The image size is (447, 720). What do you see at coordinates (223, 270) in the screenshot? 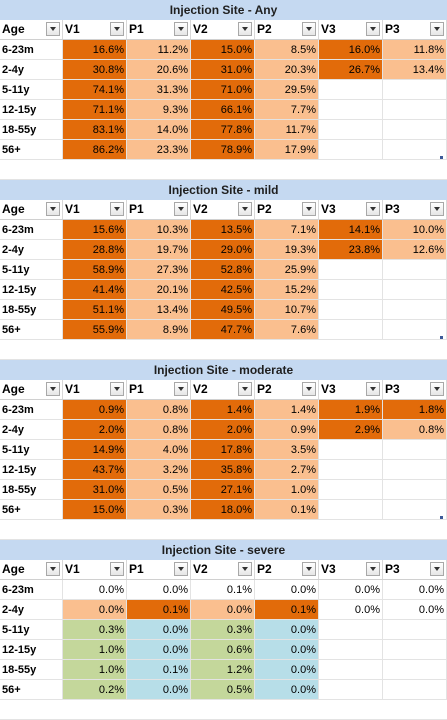
I see `value-cell-v2: 52.8%` at bounding box center [223, 270].